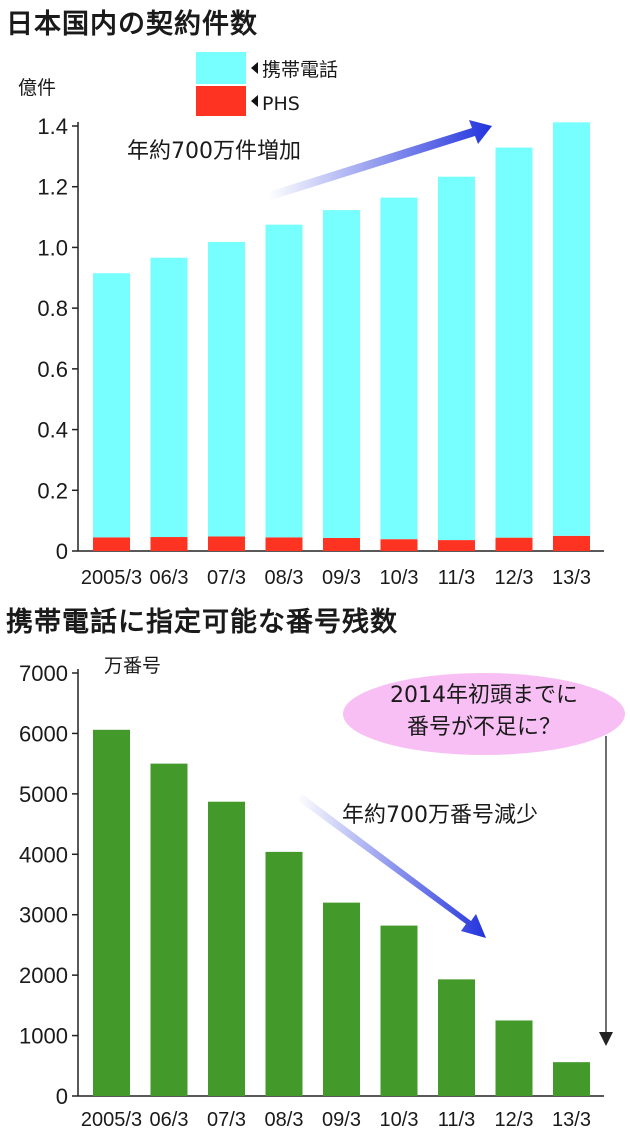 This screenshot has height=1135, width=630. I want to click on chart2-y-tick-label: 0, so click(62, 1096).